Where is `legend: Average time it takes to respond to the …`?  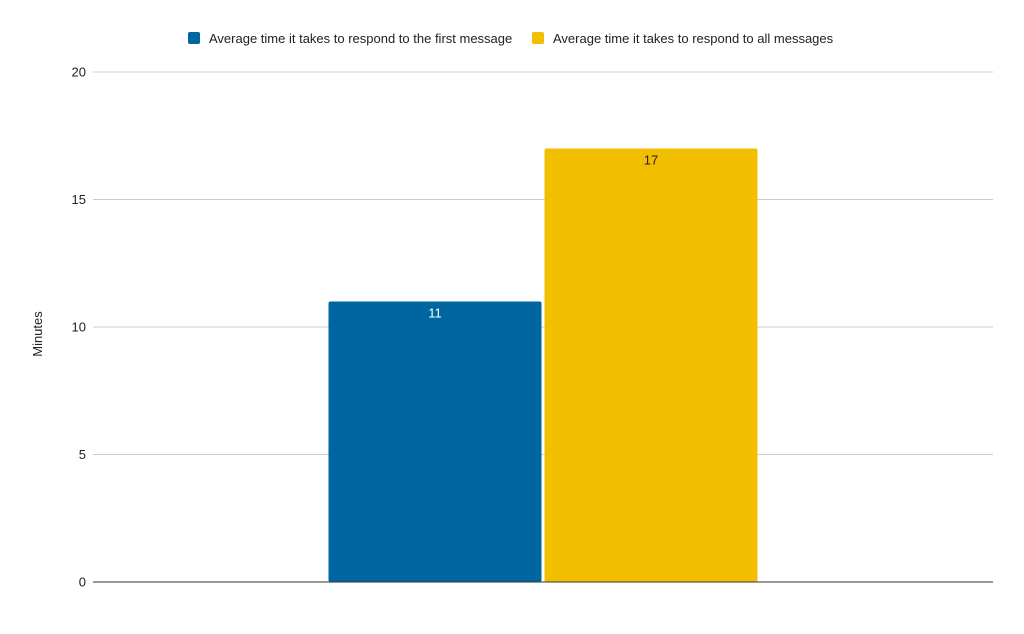
legend: Average time it takes to respond to the … is located at coordinates (511, 38).